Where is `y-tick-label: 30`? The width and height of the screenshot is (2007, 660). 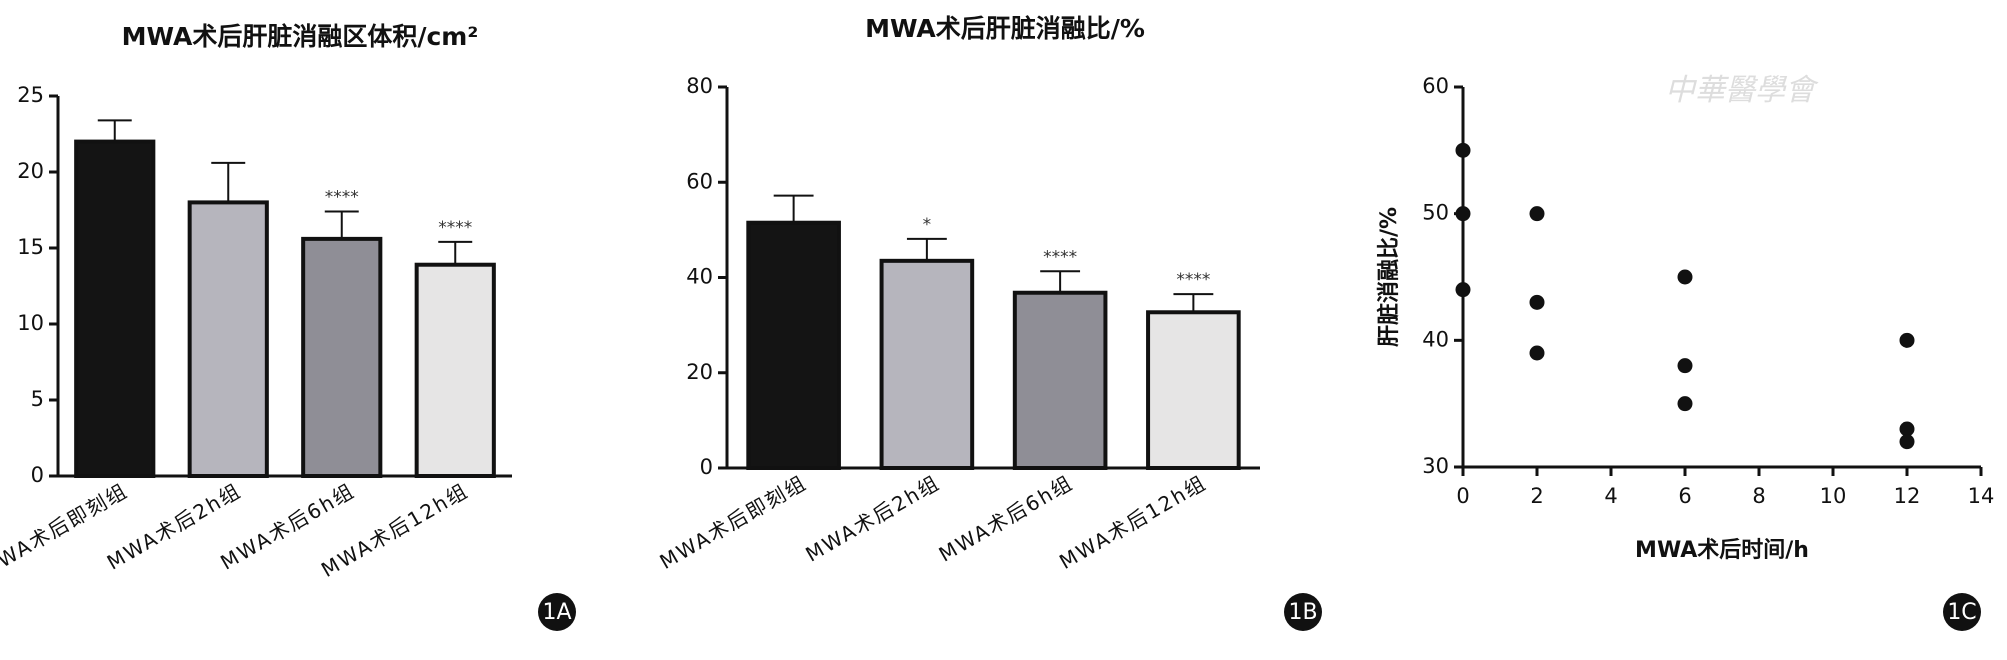
y-tick-label: 30 is located at coordinates (1435, 466).